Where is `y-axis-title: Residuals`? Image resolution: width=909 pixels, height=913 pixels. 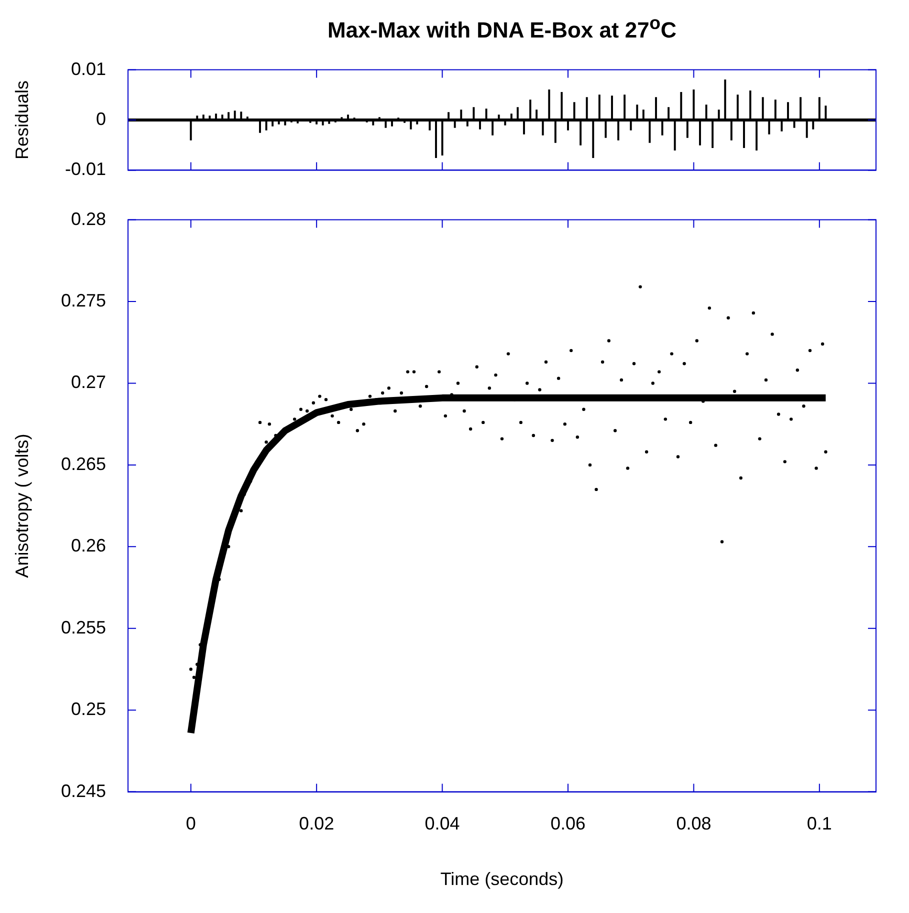
y-axis-title: Residuals is located at coordinates (22, 120).